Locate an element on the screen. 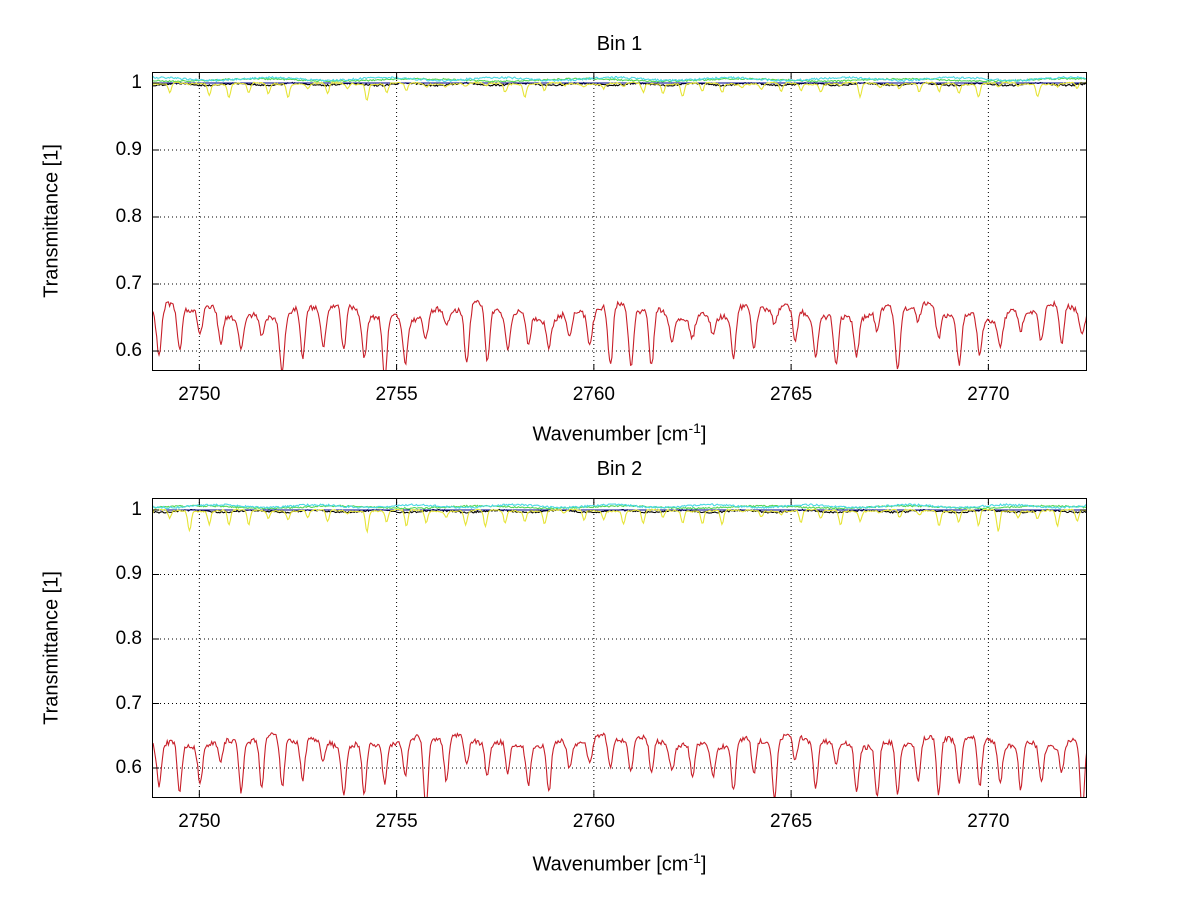 This screenshot has width=1200, height=901. y-axis-label-bin1: Transmittance [1] is located at coordinates (51, 221).